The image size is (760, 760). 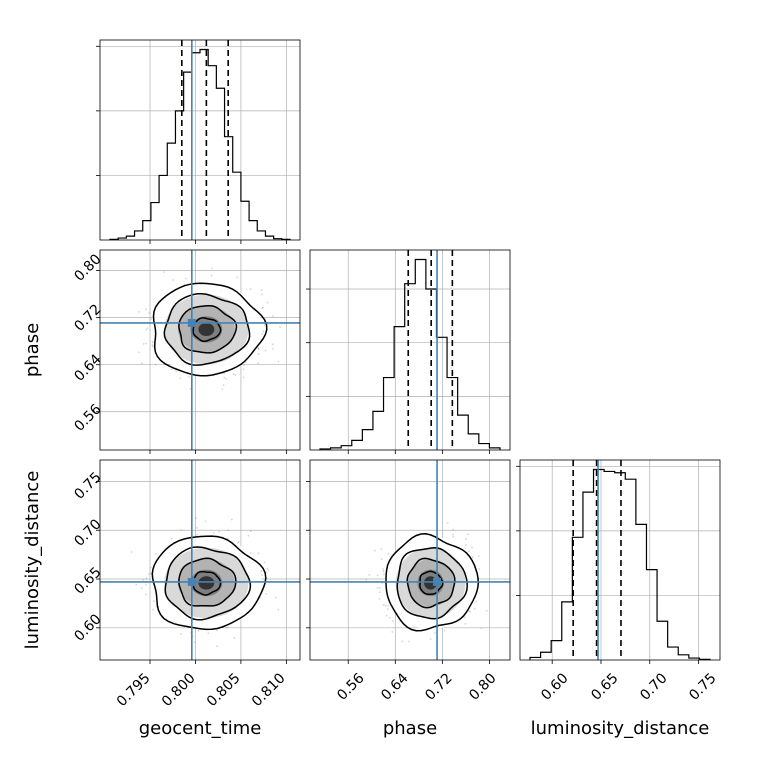 What do you see at coordinates (628, 686) in the screenshot?
I see `x-tick-labels-luminosity-distance: 0.60 0.65 0.70 0.75` at bounding box center [628, 686].